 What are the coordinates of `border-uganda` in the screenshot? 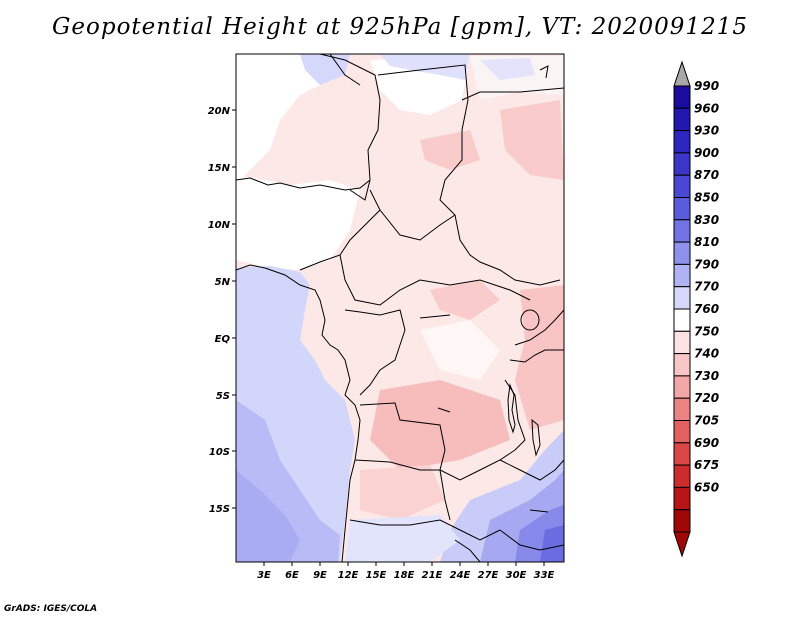 It's located at (539, 327).